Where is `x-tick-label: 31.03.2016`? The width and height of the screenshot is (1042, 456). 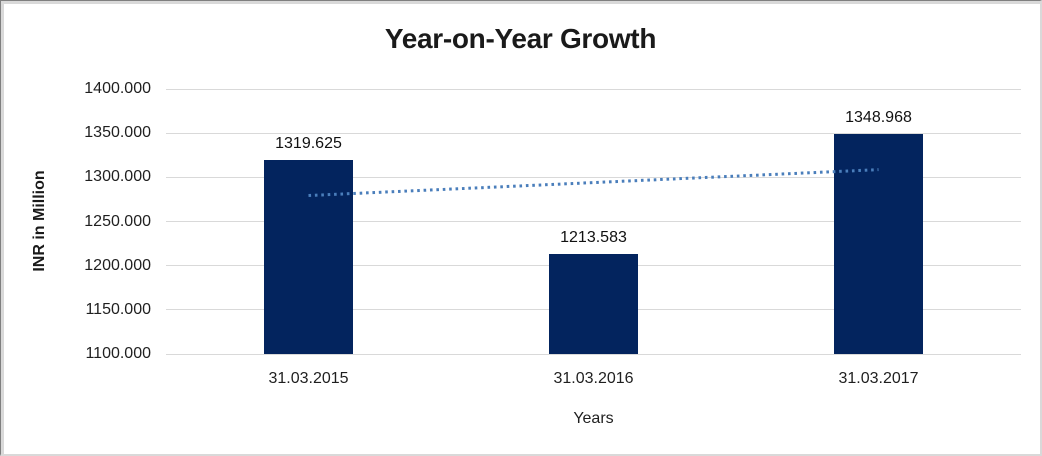
x-tick-label: 31.03.2016 is located at coordinates (593, 378).